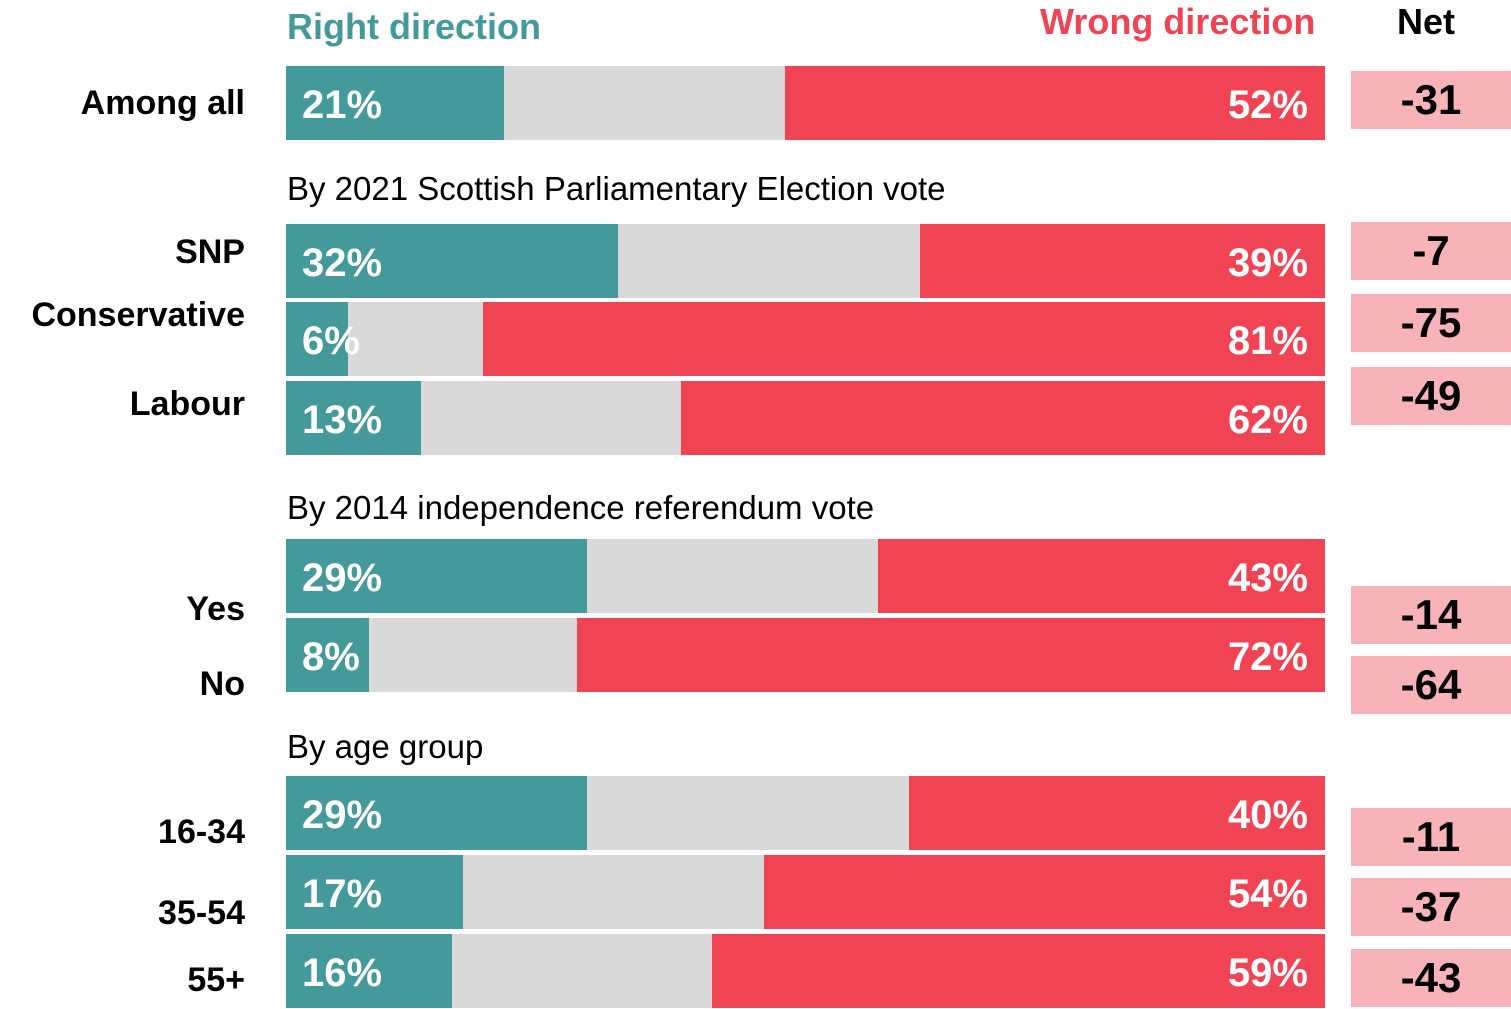 This screenshot has width=1511, height=1009. What do you see at coordinates (138, 315) in the screenshot?
I see `row-label: Conservative` at bounding box center [138, 315].